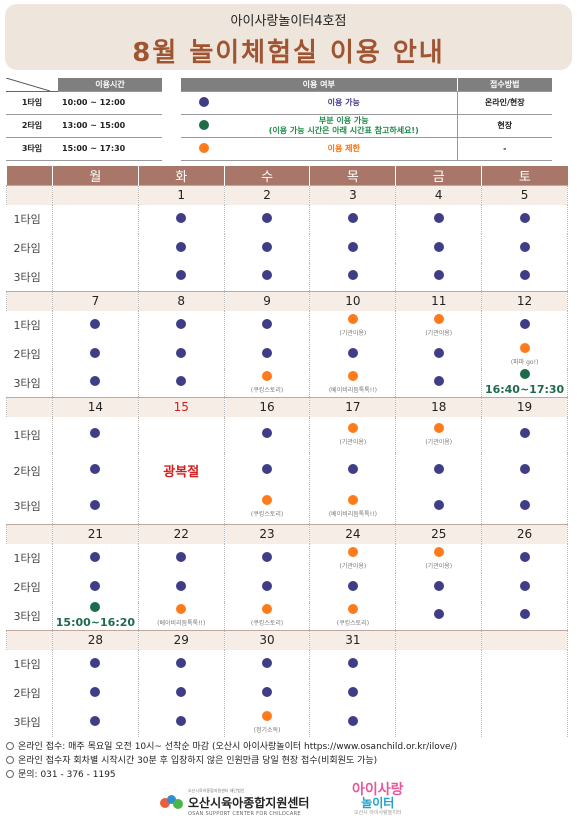 The height and width of the screenshot is (823, 577). Describe the element at coordinates (378, 799) in the screenshot. I see `playground-logo: 아이사랑 놀이터 오산시 아이사랑놀이터` at that location.